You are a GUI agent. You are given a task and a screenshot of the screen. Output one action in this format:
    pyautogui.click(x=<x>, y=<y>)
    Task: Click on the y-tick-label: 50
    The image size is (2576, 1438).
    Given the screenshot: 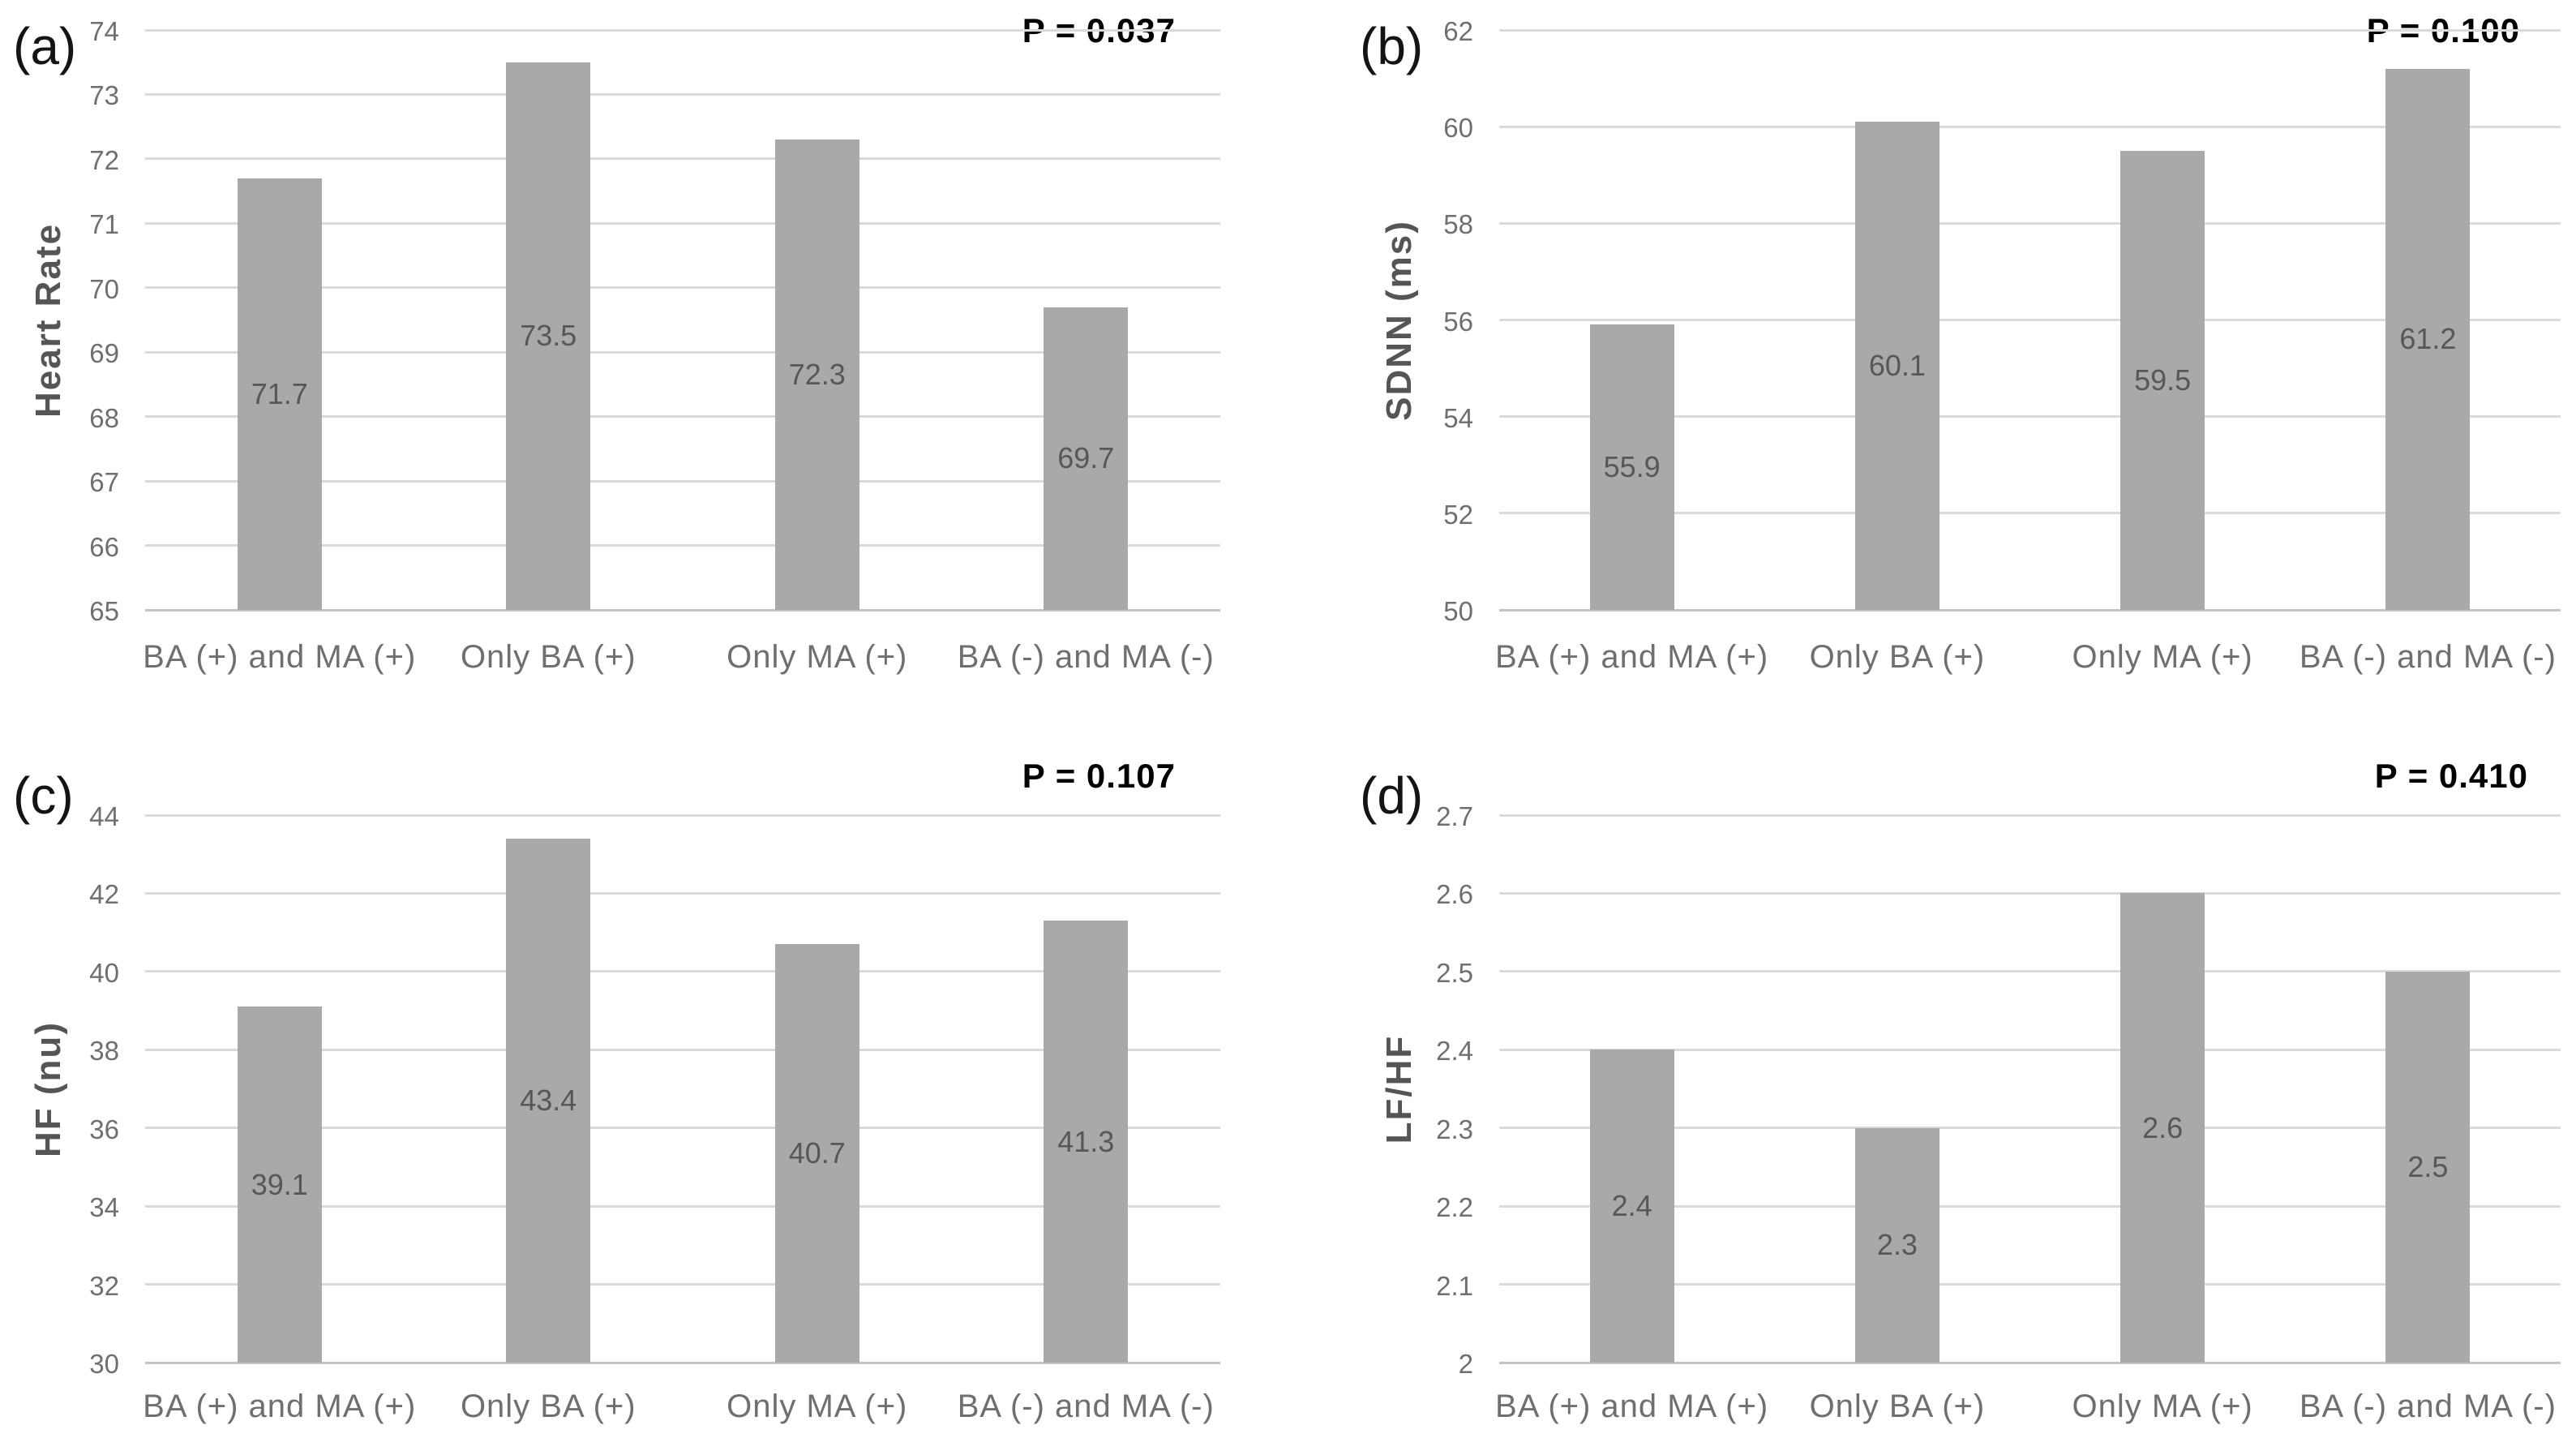 What is the action you would take?
    pyautogui.click(x=1458, y=611)
    